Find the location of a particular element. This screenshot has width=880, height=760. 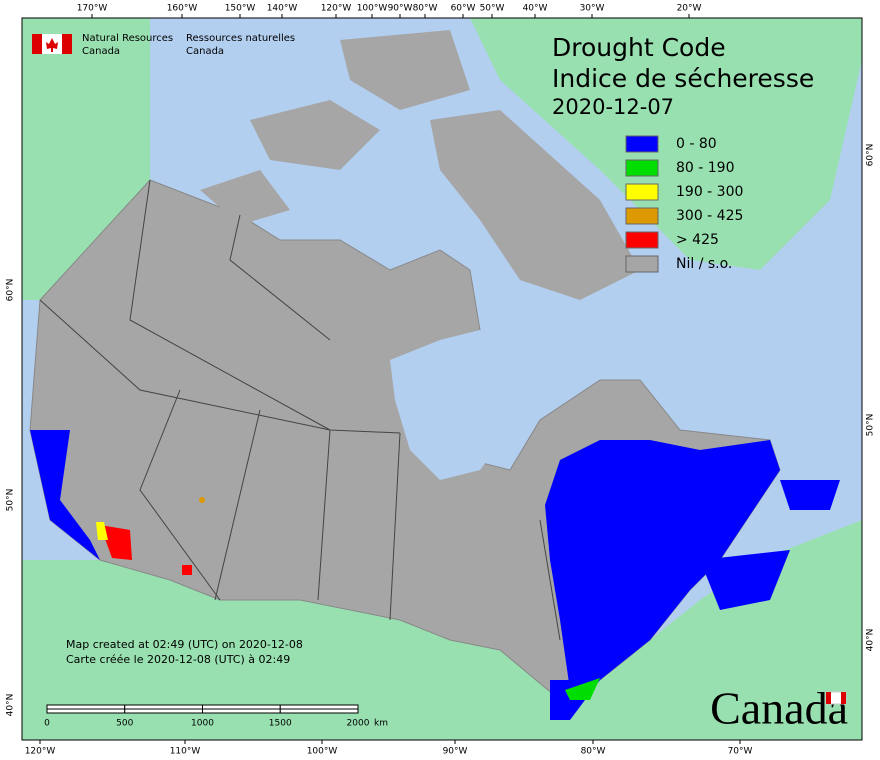

alaska is located at coordinates (86, 159).